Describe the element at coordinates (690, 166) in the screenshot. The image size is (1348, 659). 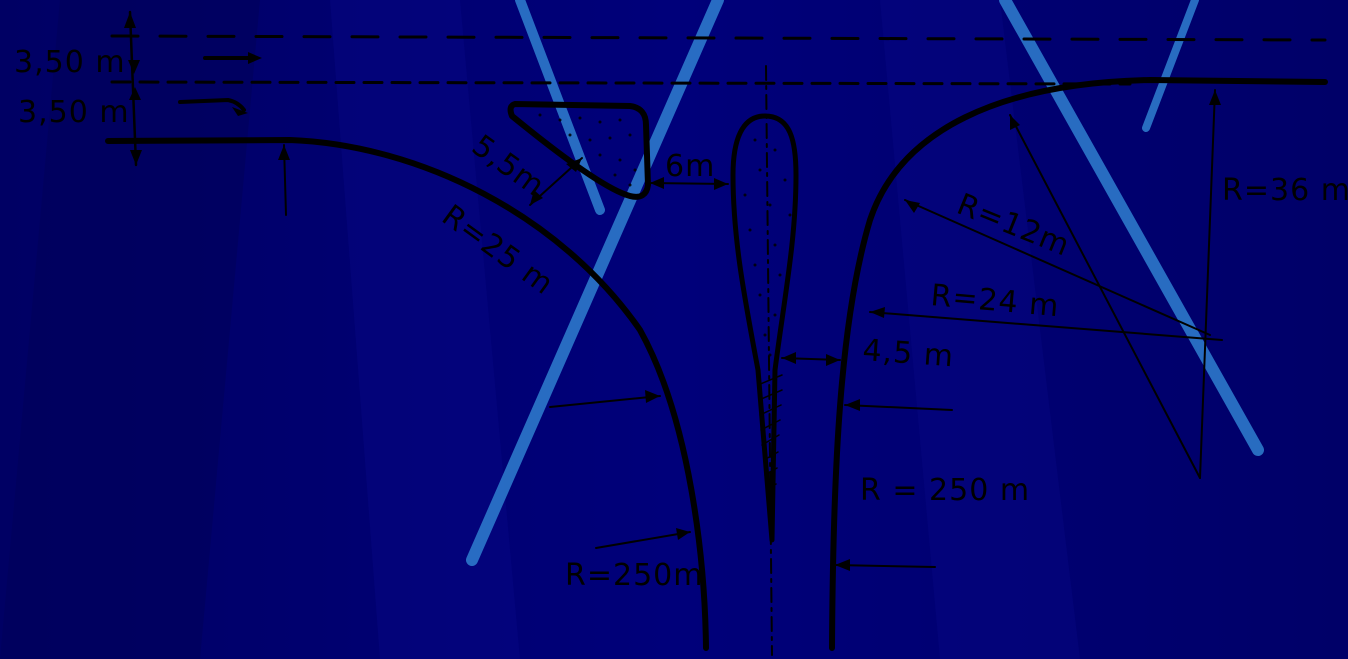
I see `label-island-gap: 6m` at that location.